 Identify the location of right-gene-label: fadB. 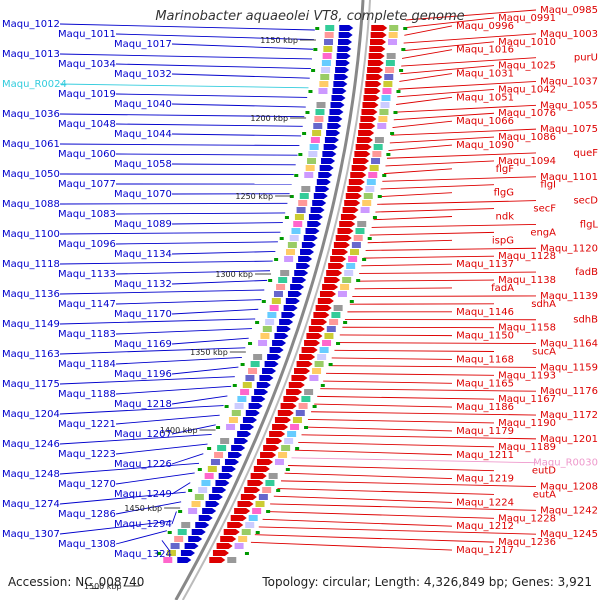
(586, 272).